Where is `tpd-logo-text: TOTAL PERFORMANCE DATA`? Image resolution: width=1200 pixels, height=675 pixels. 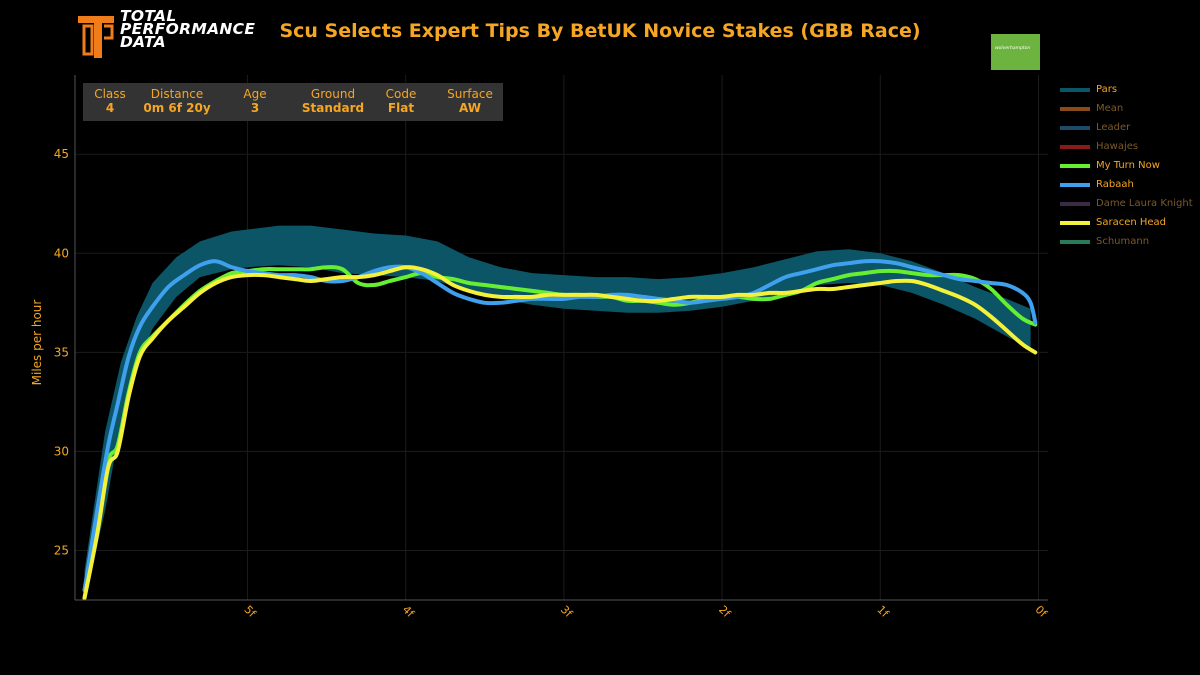
tpd-logo-text: TOTAL PERFORMANCE DATA is located at coordinates (188, 29).